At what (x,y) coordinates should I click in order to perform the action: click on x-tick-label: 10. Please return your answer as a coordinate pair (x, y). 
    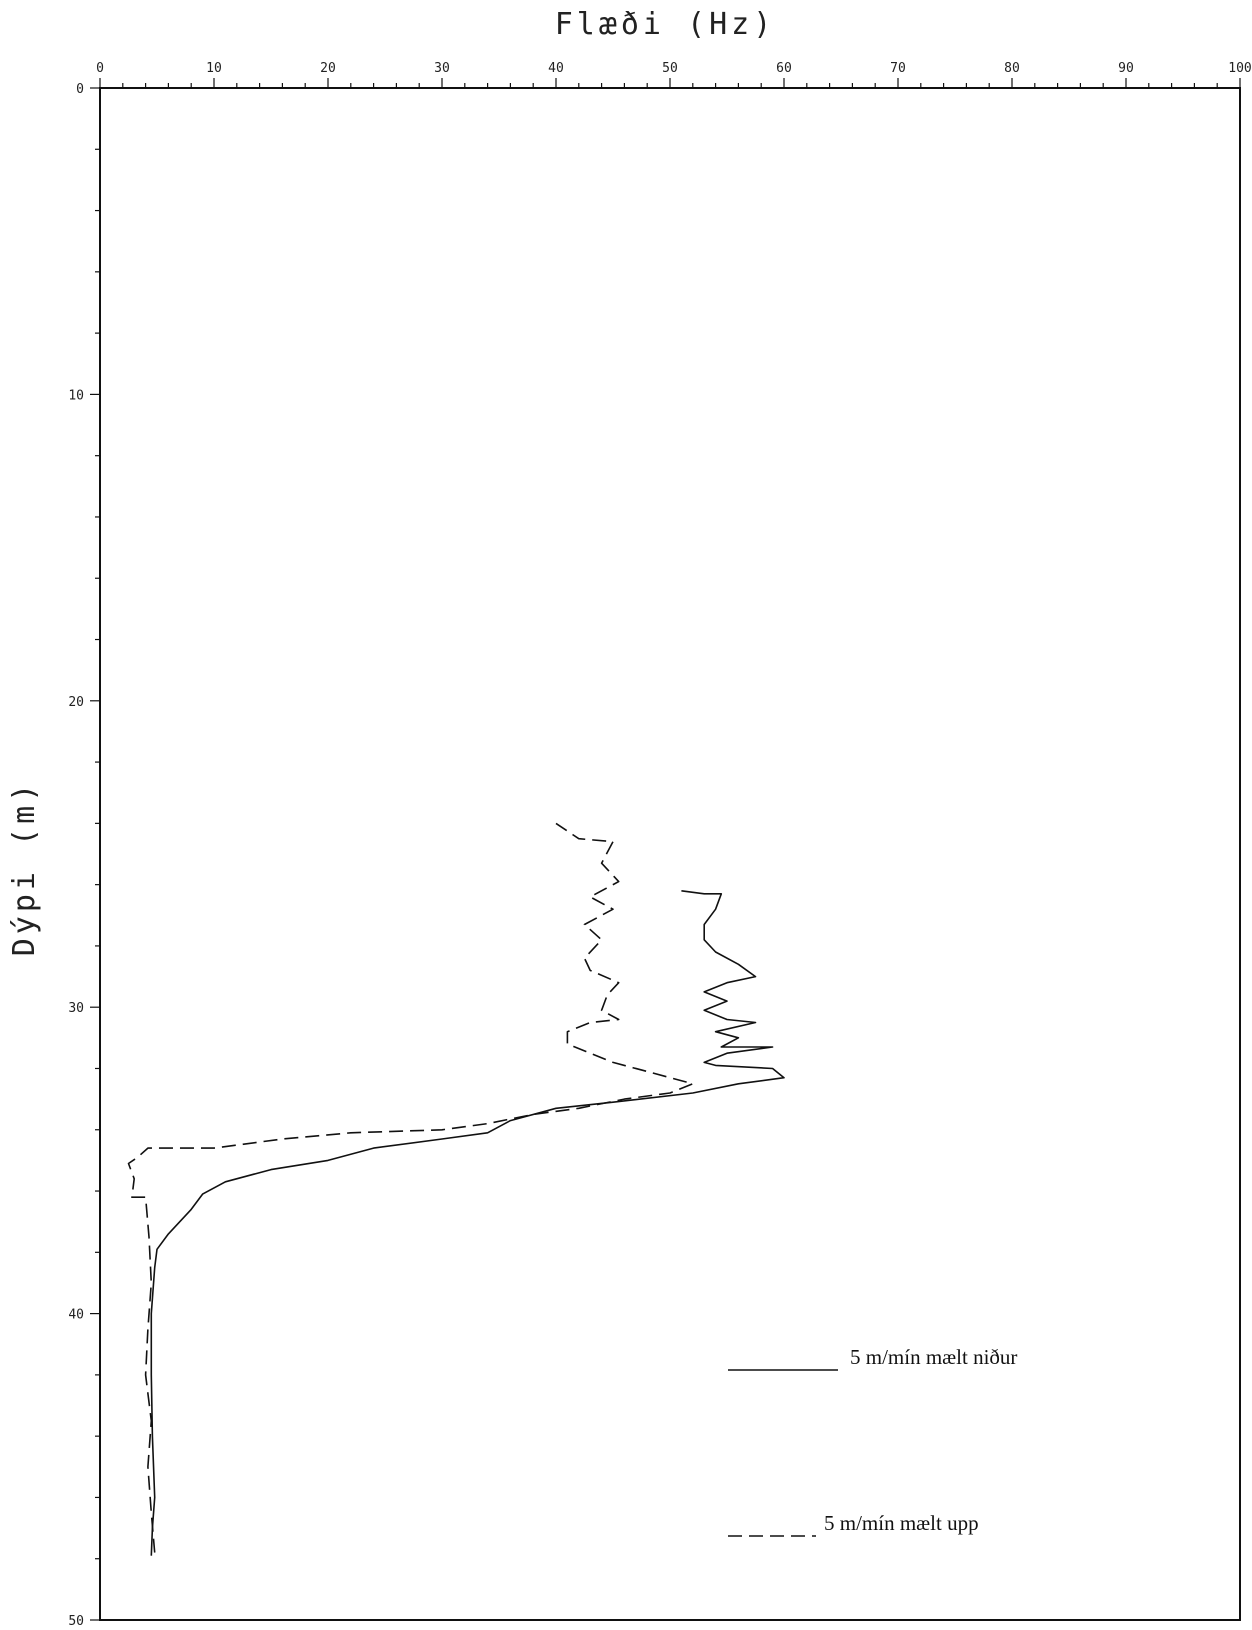
    Looking at the image, I should click on (214, 68).